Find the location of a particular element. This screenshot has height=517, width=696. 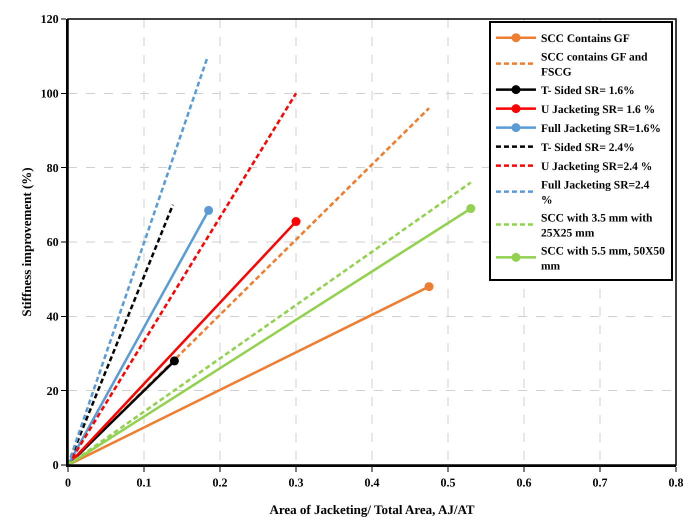

y-axis-title: Stiffness improvement (%) is located at coordinates (26, 242).